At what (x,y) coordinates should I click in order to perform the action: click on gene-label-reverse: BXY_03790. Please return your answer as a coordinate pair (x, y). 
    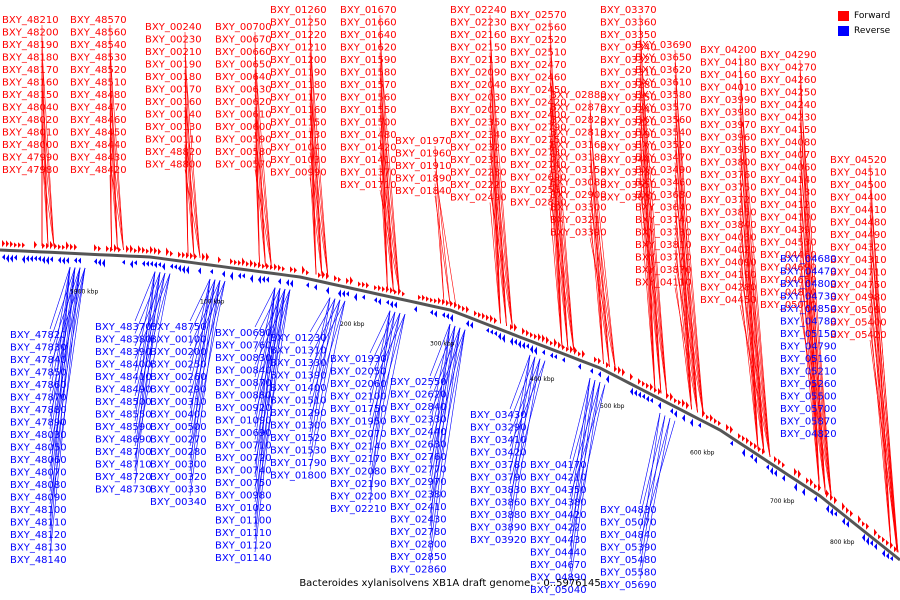
    Looking at the image, I should click on (498, 478).